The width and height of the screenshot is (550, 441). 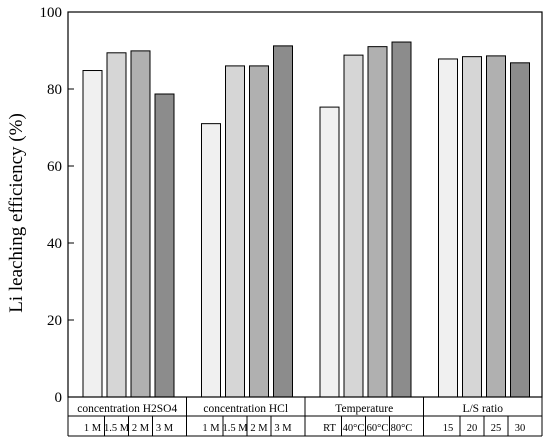 What do you see at coordinates (54, 321) in the screenshot?
I see `y-tick-label: 20` at bounding box center [54, 321].